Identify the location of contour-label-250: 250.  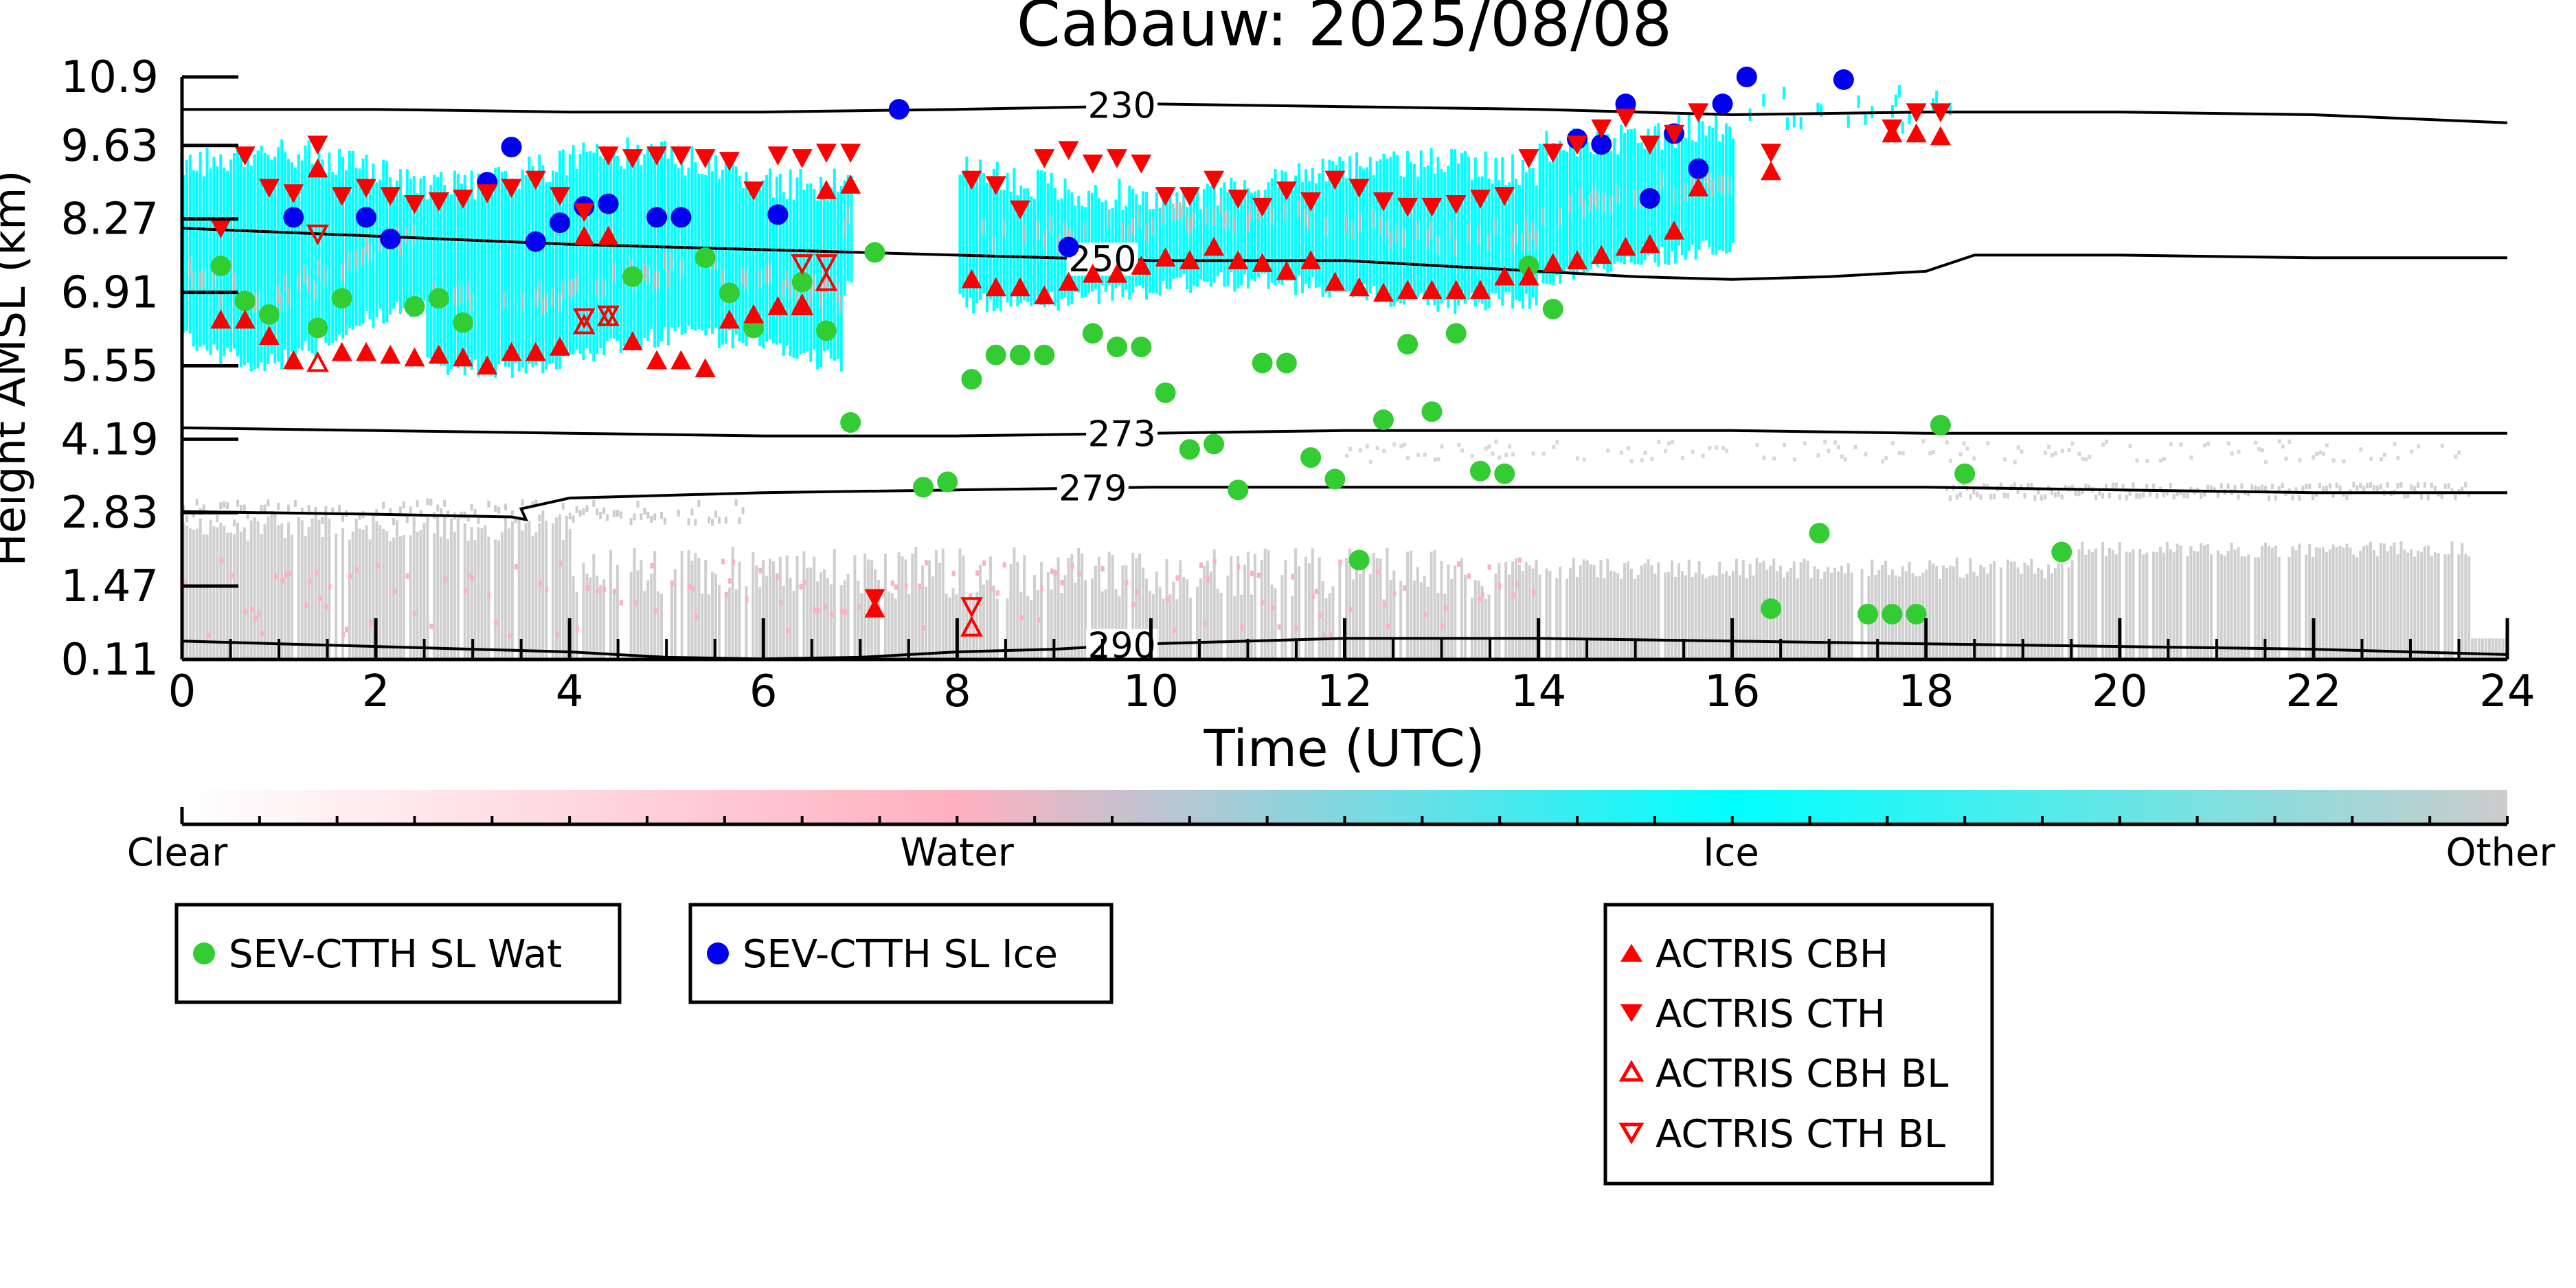
(1102, 259).